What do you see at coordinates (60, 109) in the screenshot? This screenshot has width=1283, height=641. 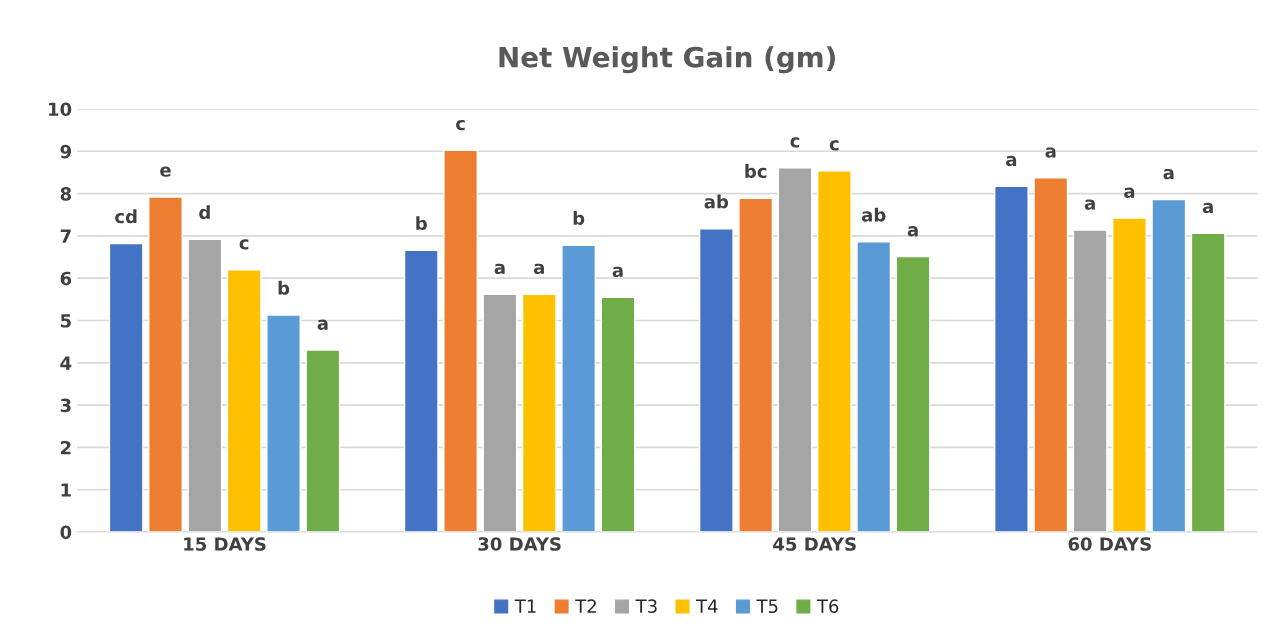 I see `y-tick-label: 10` at bounding box center [60, 109].